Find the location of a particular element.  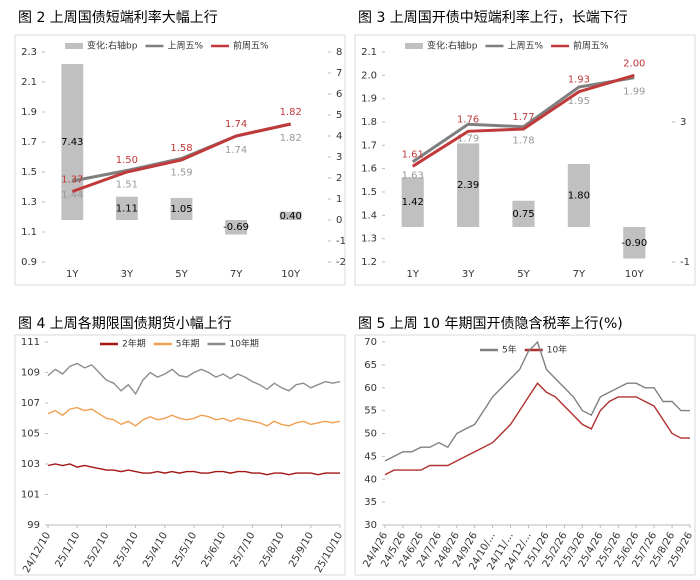

legend-label: 10年 is located at coordinates (557, 350).